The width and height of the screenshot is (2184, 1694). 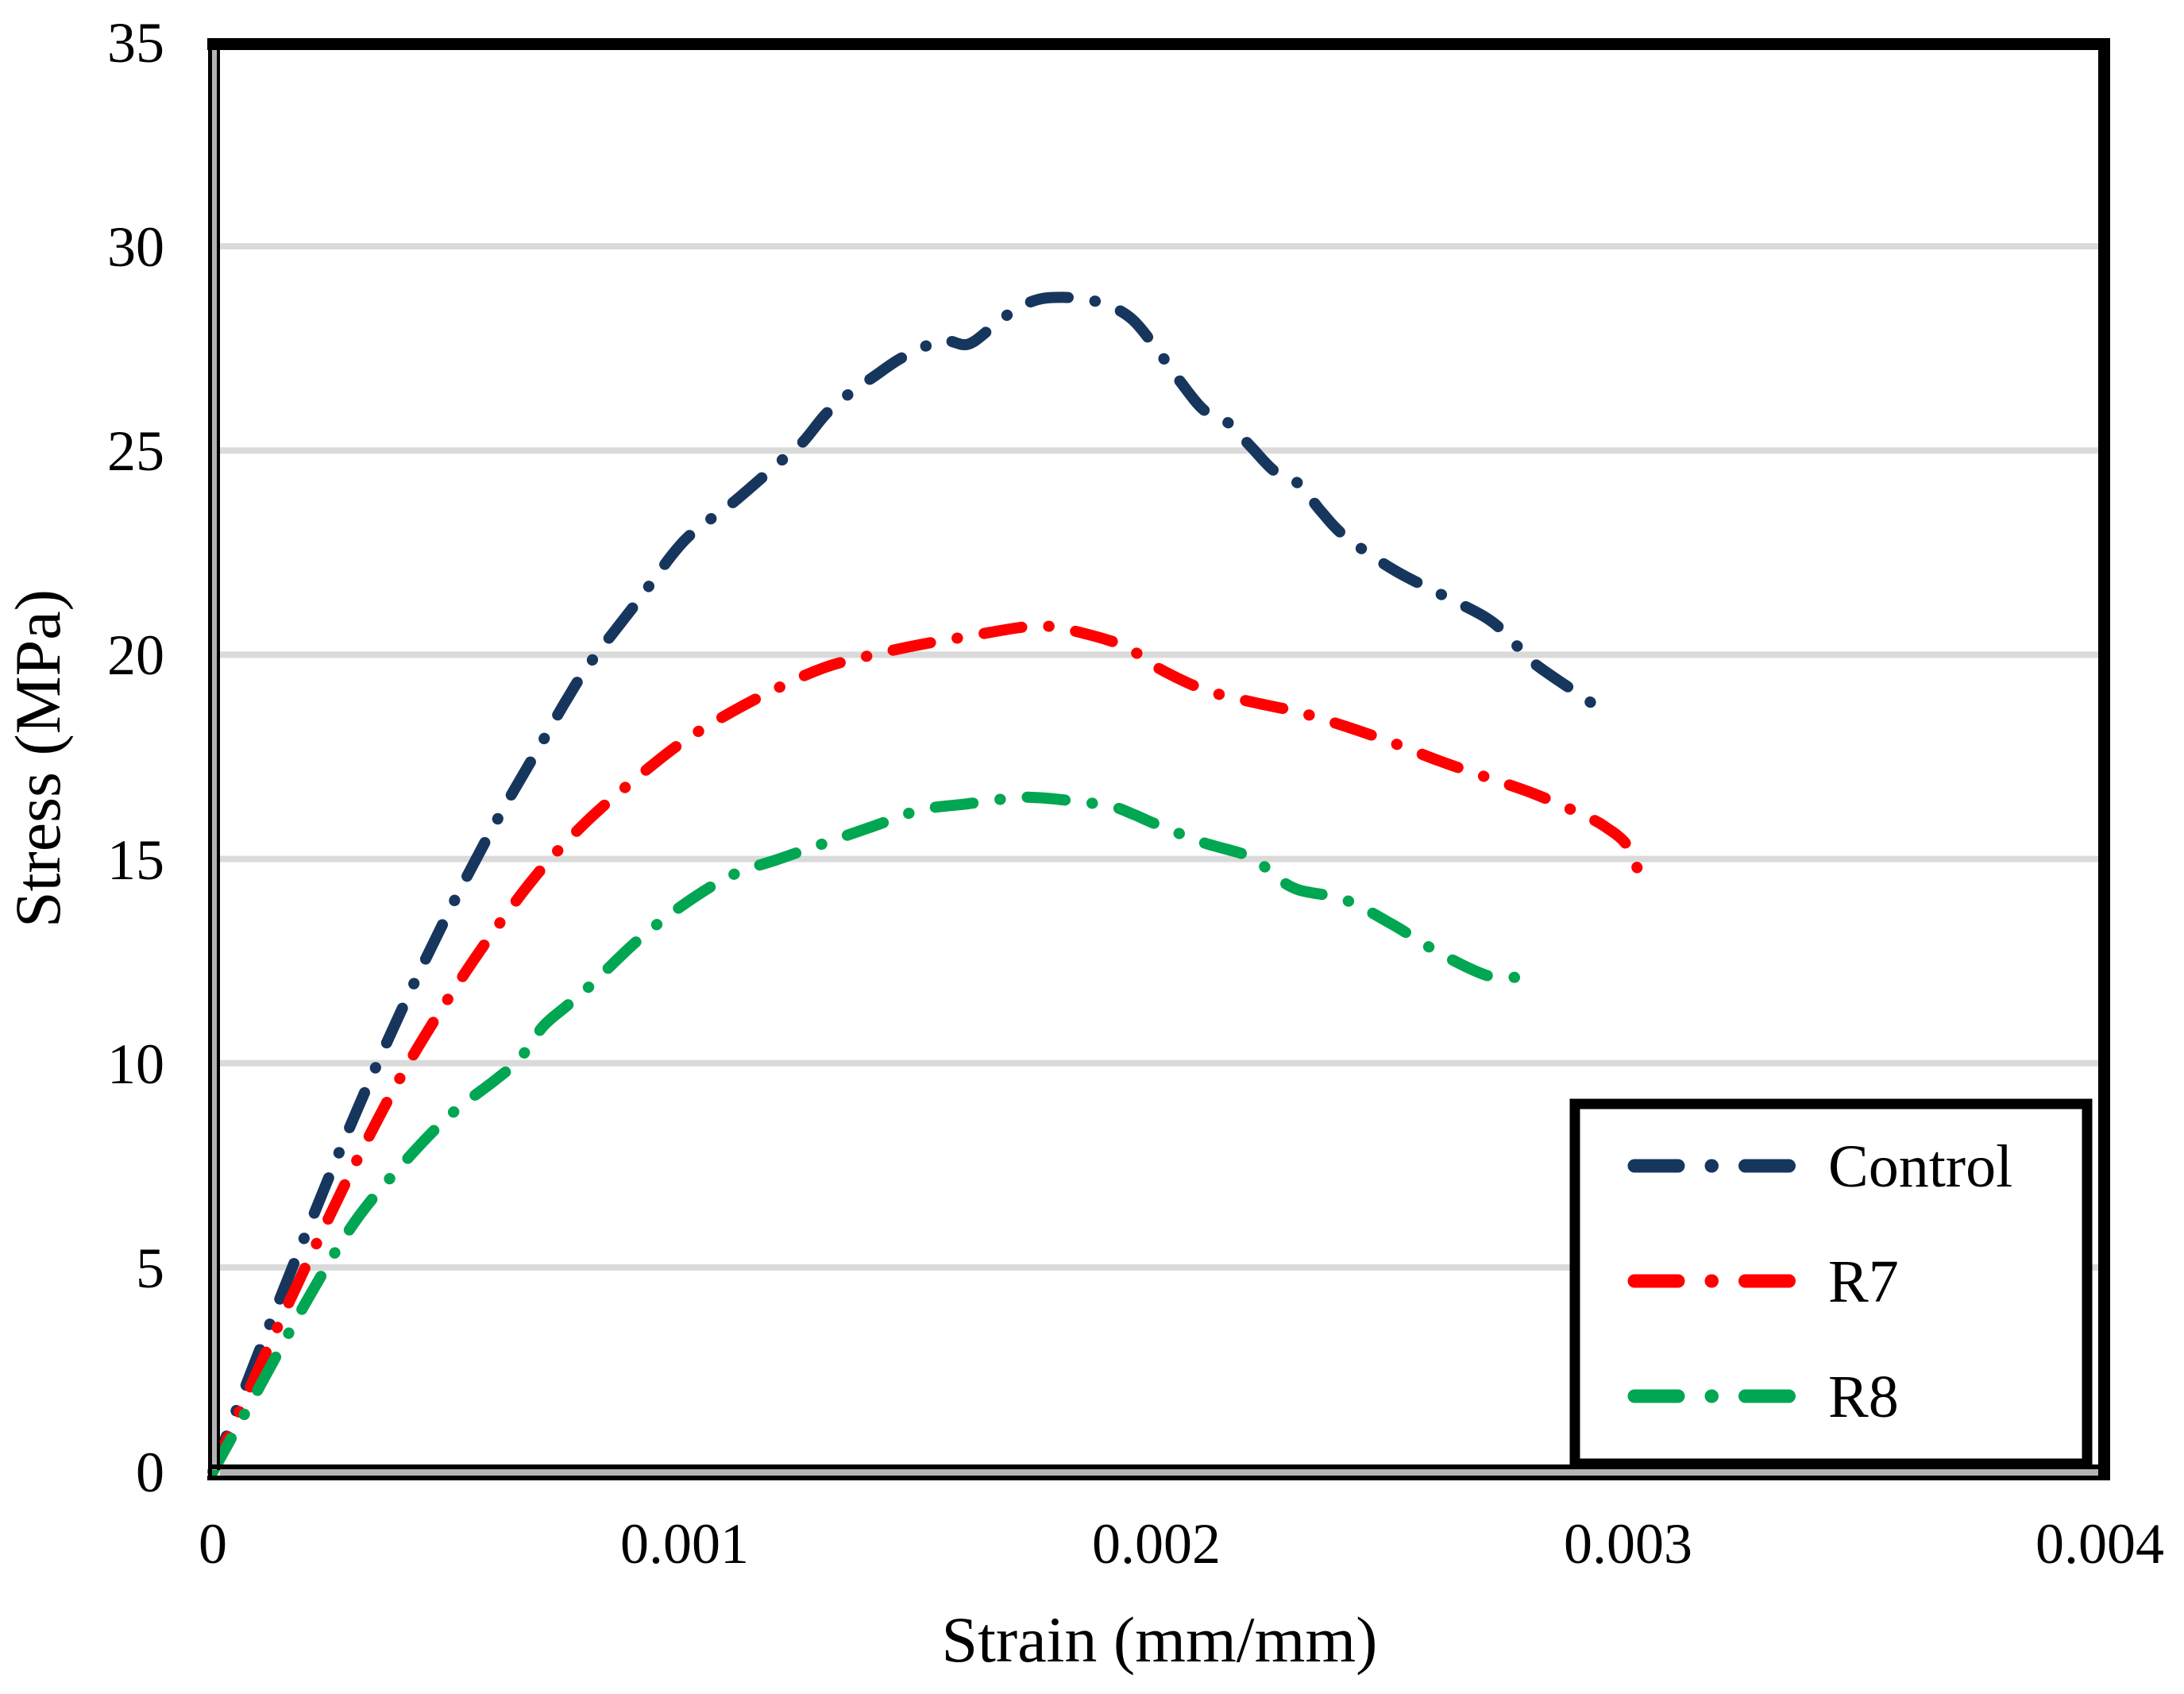 What do you see at coordinates (1158, 44) in the screenshot?
I see `plot-border-top` at bounding box center [1158, 44].